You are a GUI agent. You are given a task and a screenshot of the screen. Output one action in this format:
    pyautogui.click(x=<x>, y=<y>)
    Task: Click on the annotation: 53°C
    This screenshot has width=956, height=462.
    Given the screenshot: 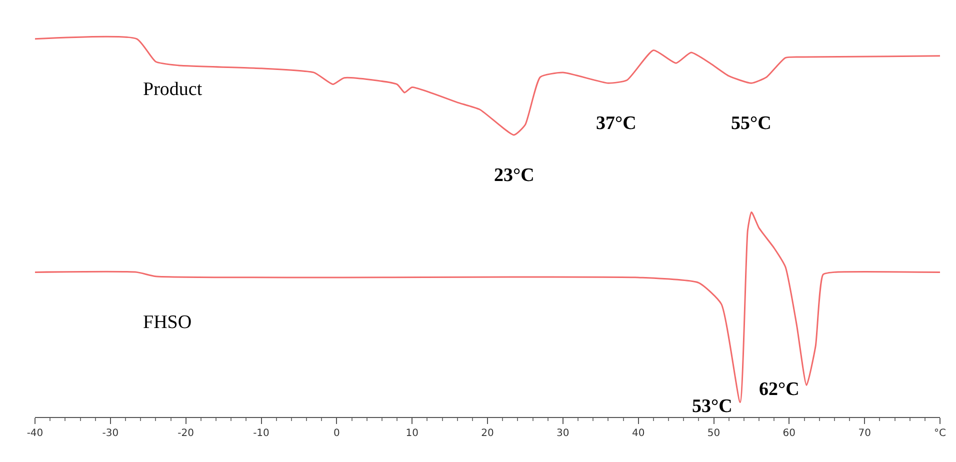 What is the action you would take?
    pyautogui.click(x=712, y=406)
    